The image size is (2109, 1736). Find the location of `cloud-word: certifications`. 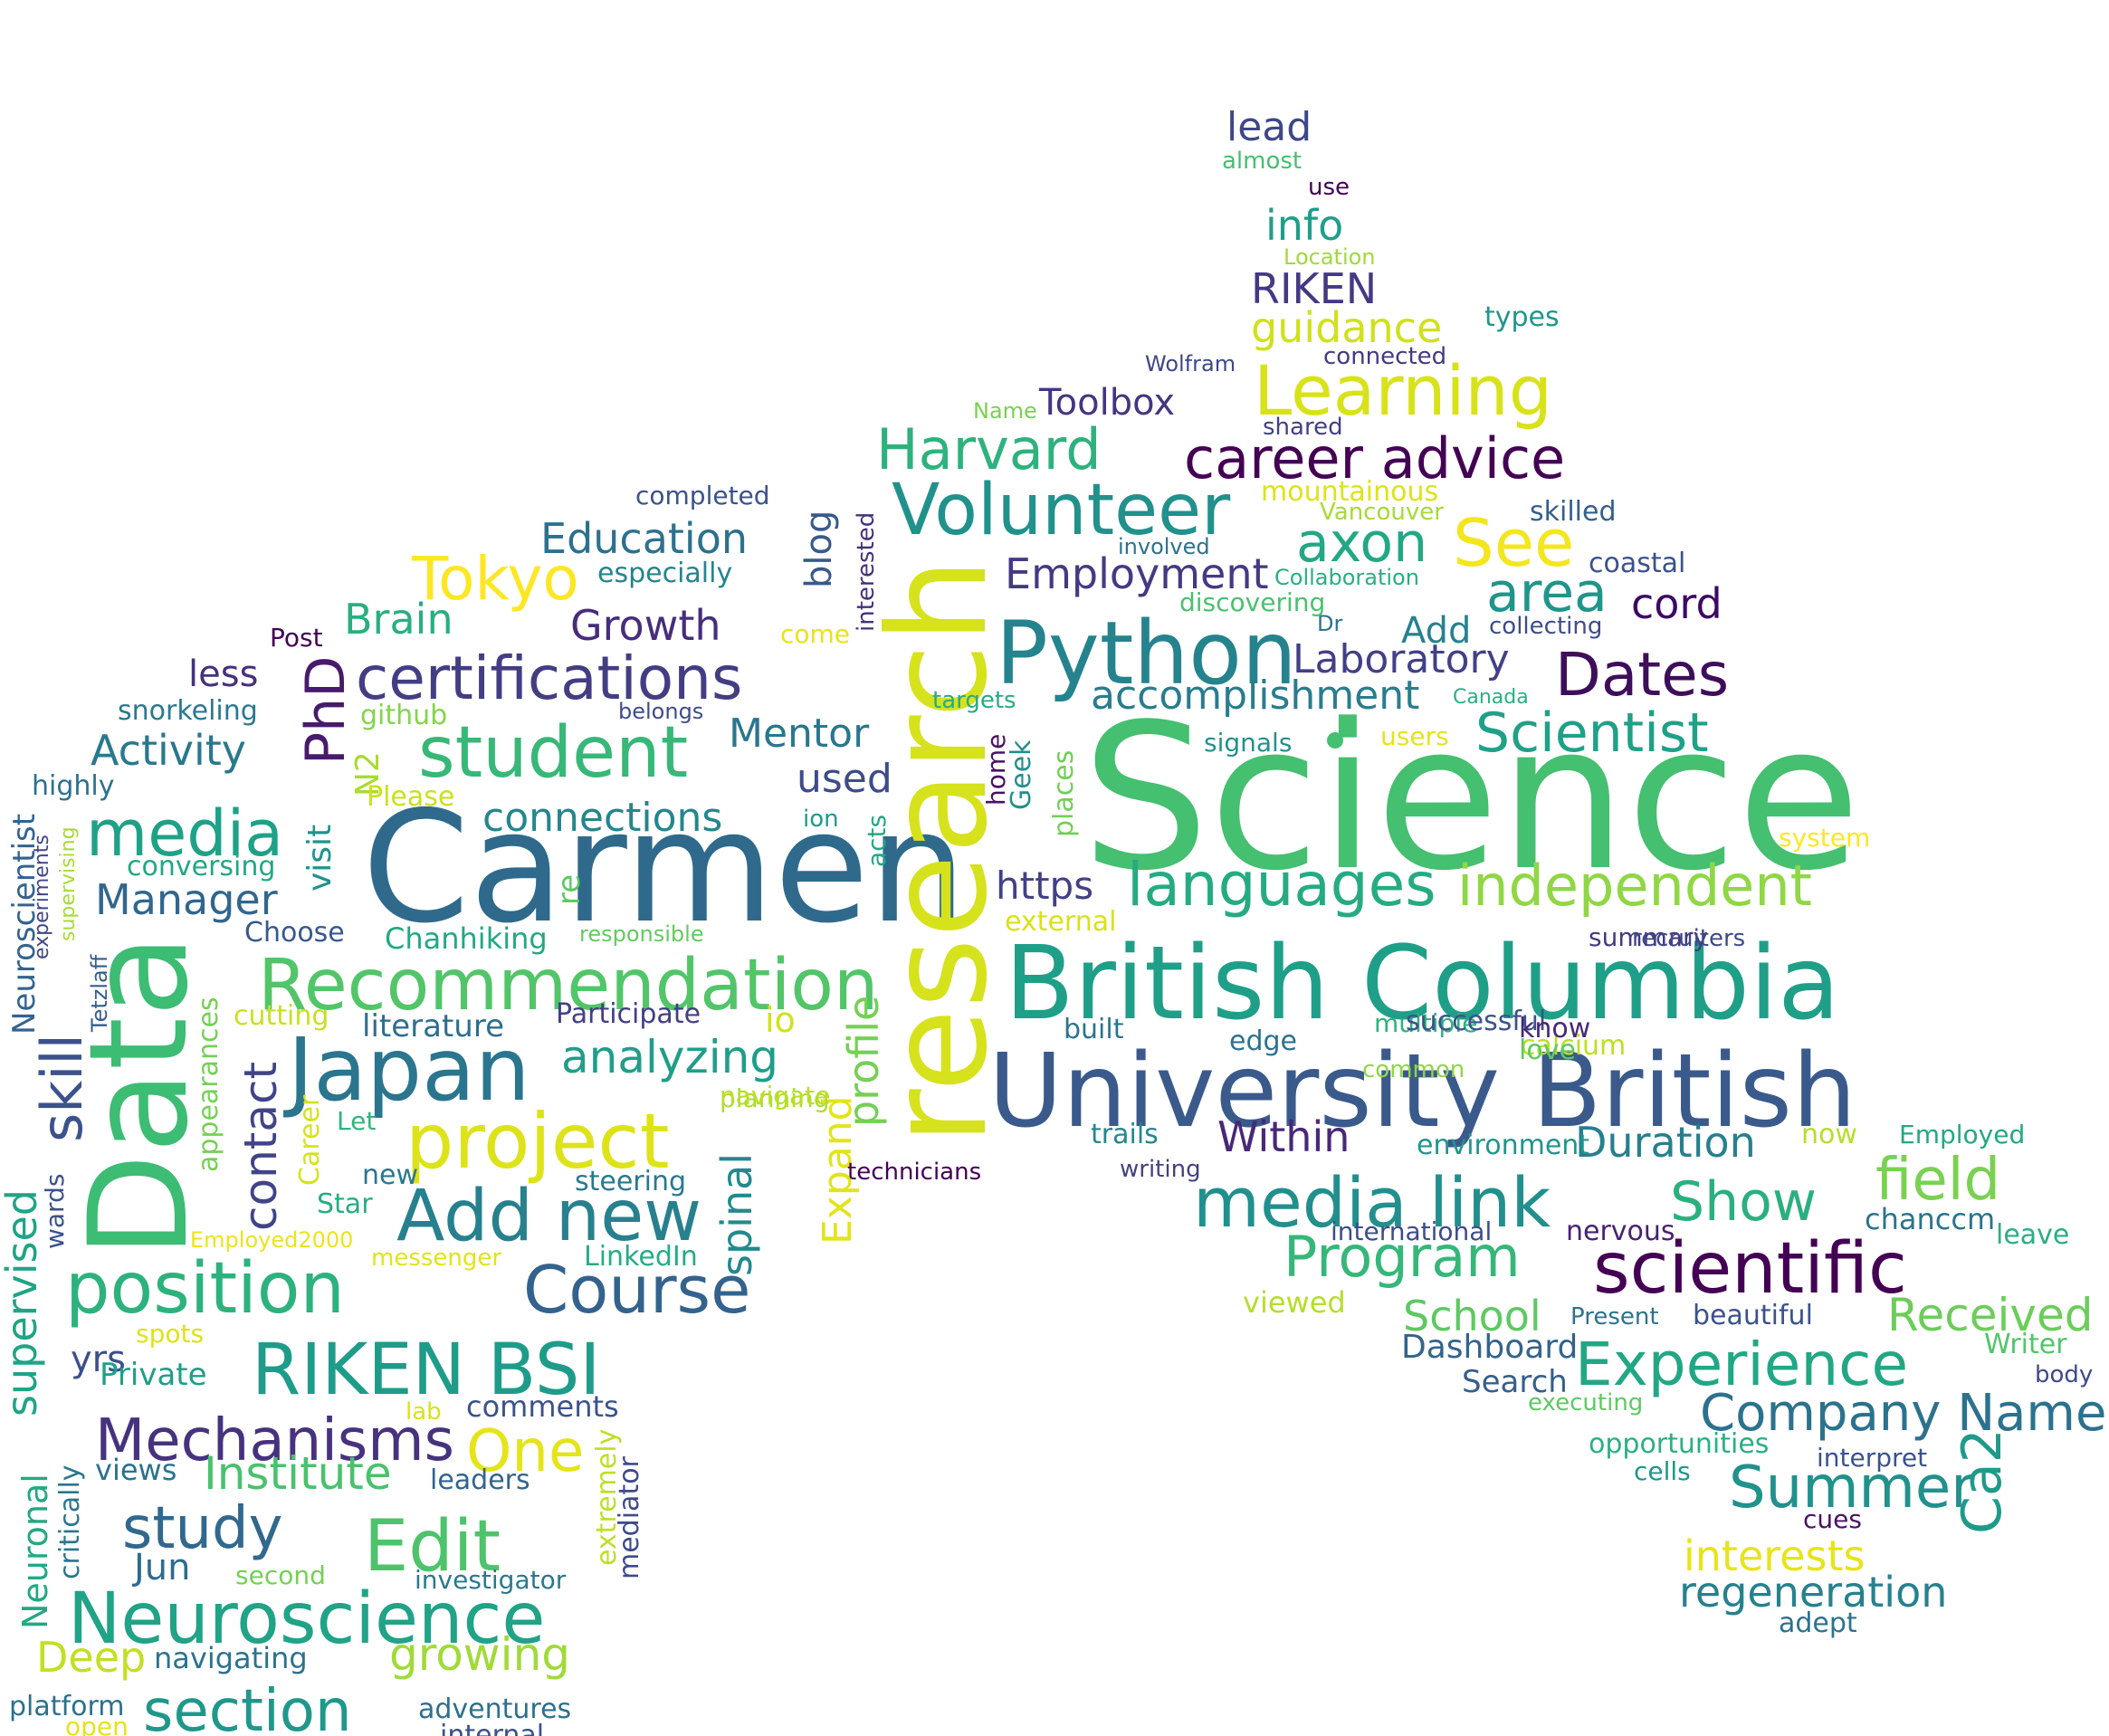

cloud-word: certifications is located at coordinates (549, 678).